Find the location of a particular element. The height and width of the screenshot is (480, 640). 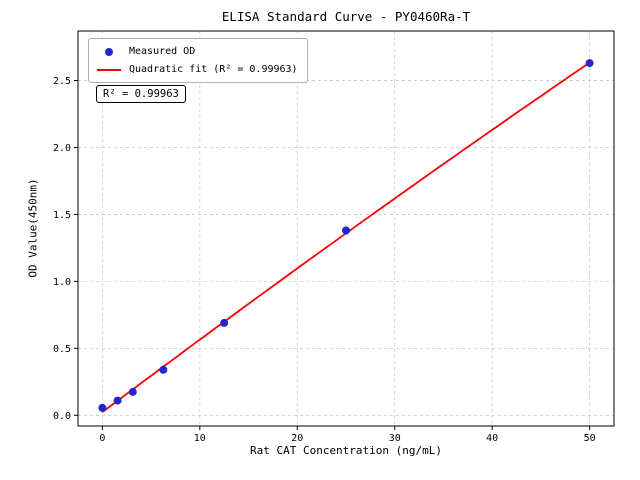

y-tick-label: 2.5 is located at coordinates (62, 81).